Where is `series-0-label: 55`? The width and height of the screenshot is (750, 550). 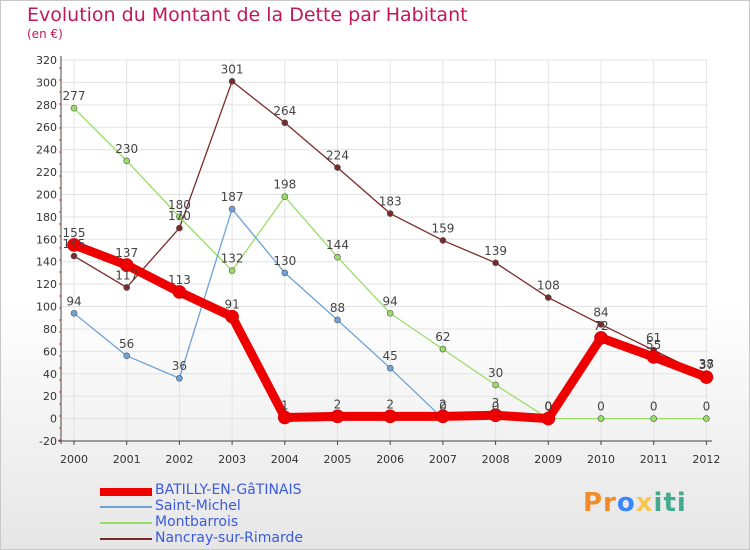 series-0-label: 55 is located at coordinates (653, 345).